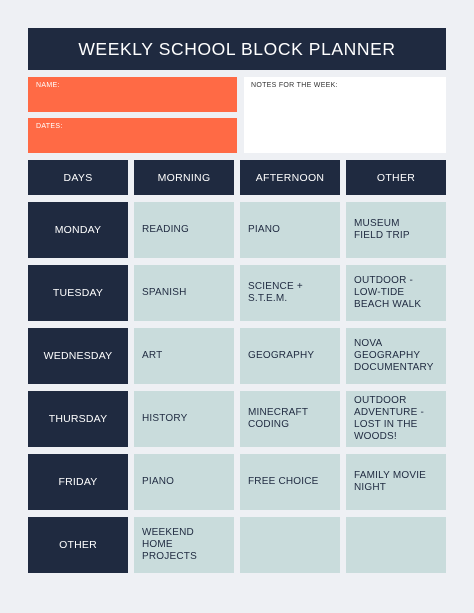 Image resolution: width=474 pixels, height=613 pixels. Describe the element at coordinates (184, 356) in the screenshot. I see `wednesday-morning-cell: ART` at that location.